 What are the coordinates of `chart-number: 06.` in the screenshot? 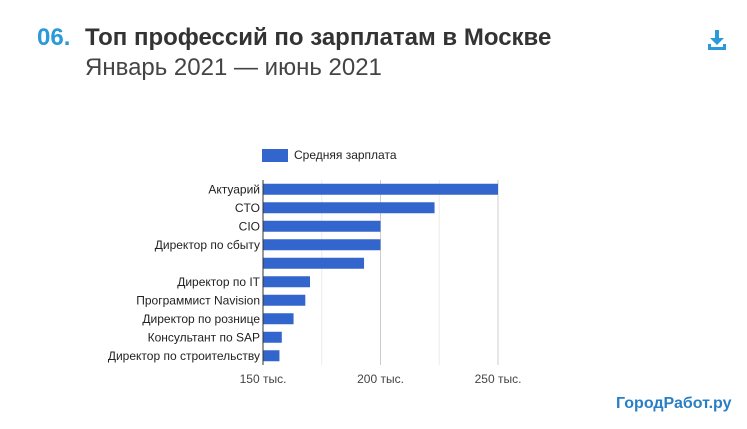 It's located at (54, 37).